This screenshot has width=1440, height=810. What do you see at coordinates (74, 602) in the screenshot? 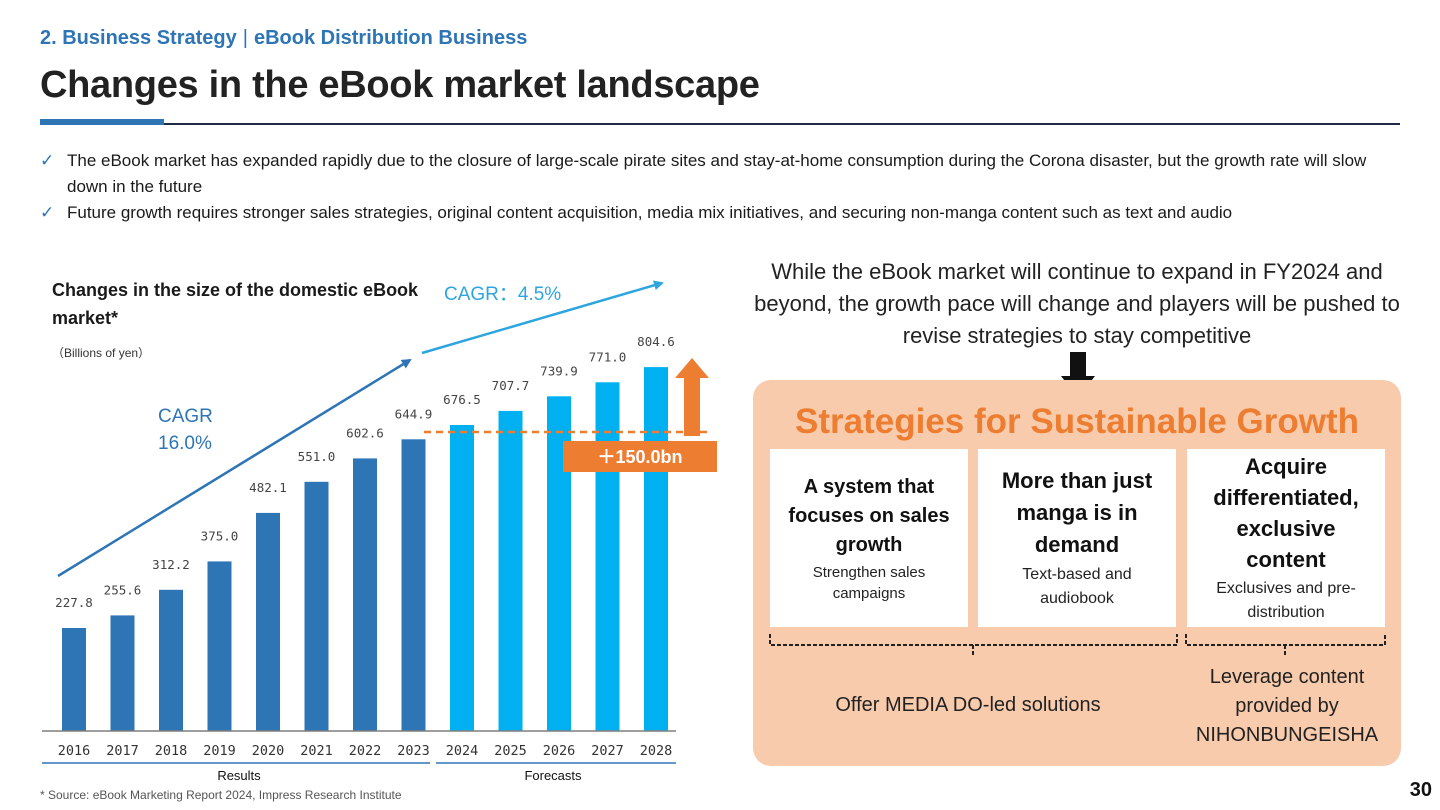
I see `bar-value-label: 227.8` at bounding box center [74, 602].